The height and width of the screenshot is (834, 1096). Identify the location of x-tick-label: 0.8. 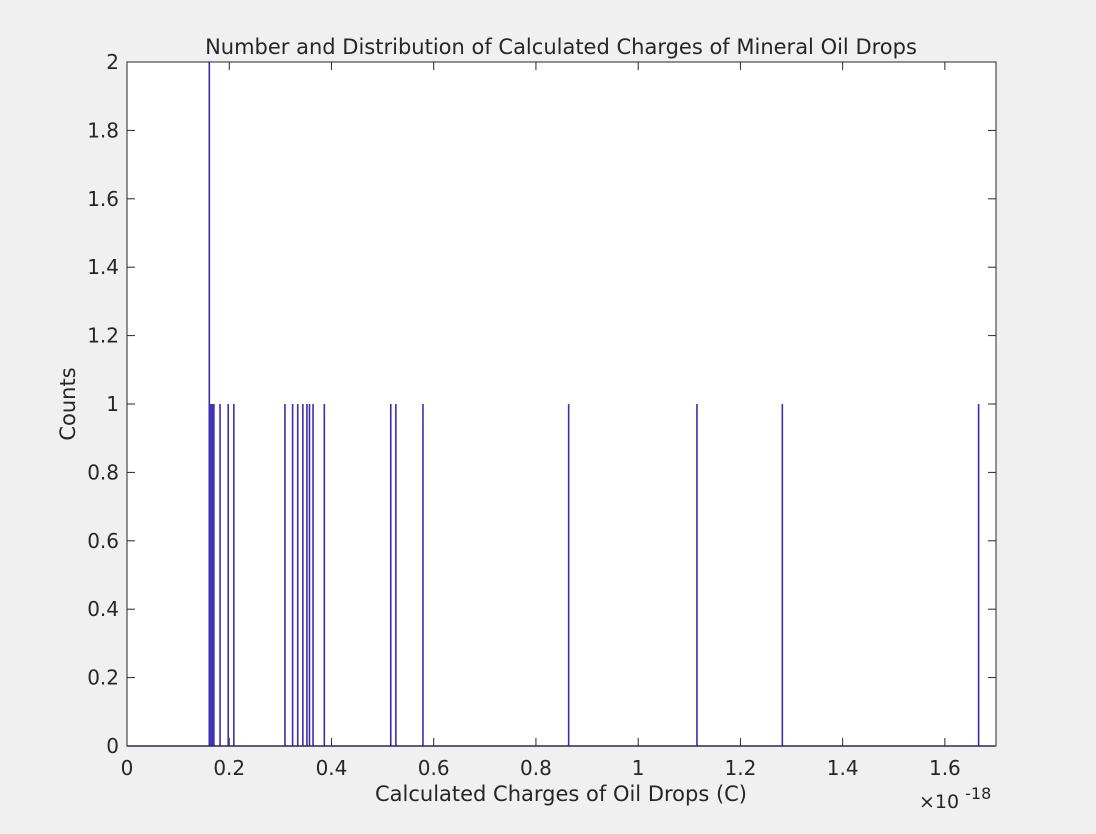
(536, 768).